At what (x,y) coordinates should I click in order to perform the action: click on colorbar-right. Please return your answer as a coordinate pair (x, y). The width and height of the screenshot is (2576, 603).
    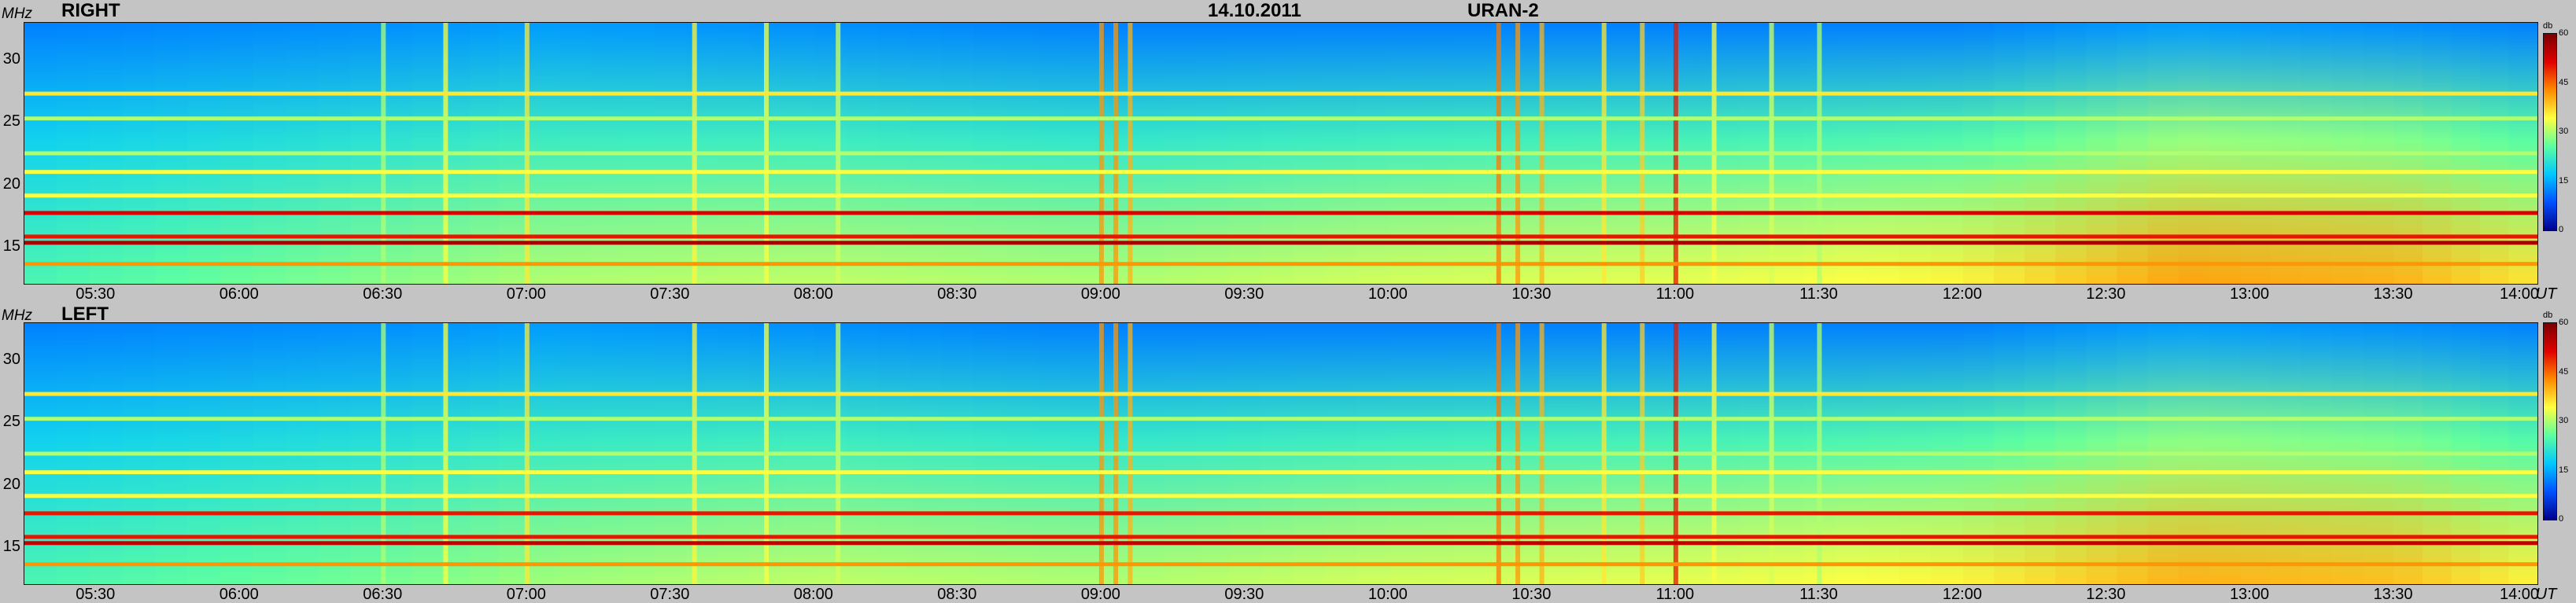
    Looking at the image, I should click on (2550, 132).